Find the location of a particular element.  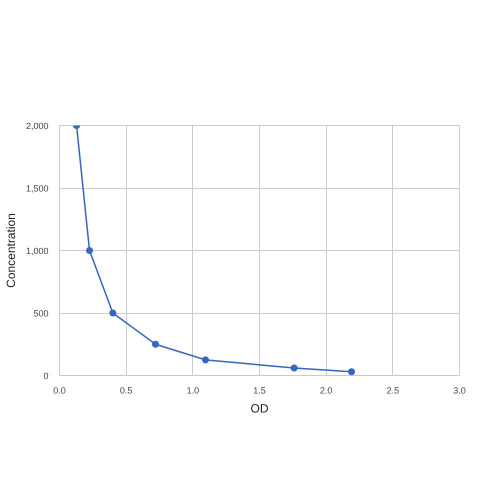

x-tick-label: 0.5 is located at coordinates (126, 391).